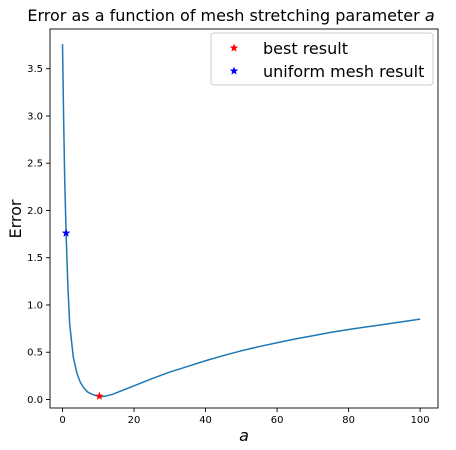 This screenshot has height=450, width=456. What do you see at coordinates (35, 353) in the screenshot?
I see `y-tick-label: 0.5` at bounding box center [35, 353].